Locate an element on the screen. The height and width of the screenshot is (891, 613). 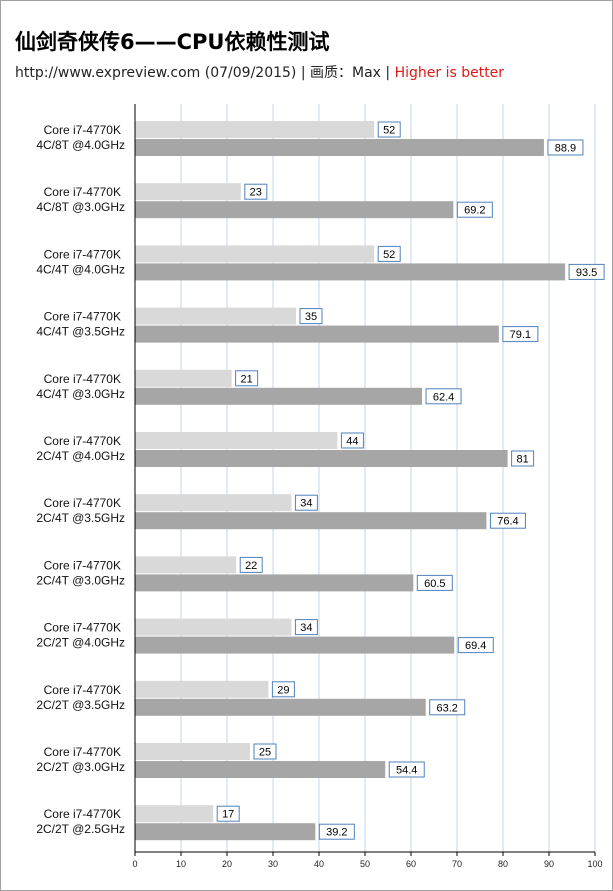
x-tick-label: 30 is located at coordinates (273, 864).